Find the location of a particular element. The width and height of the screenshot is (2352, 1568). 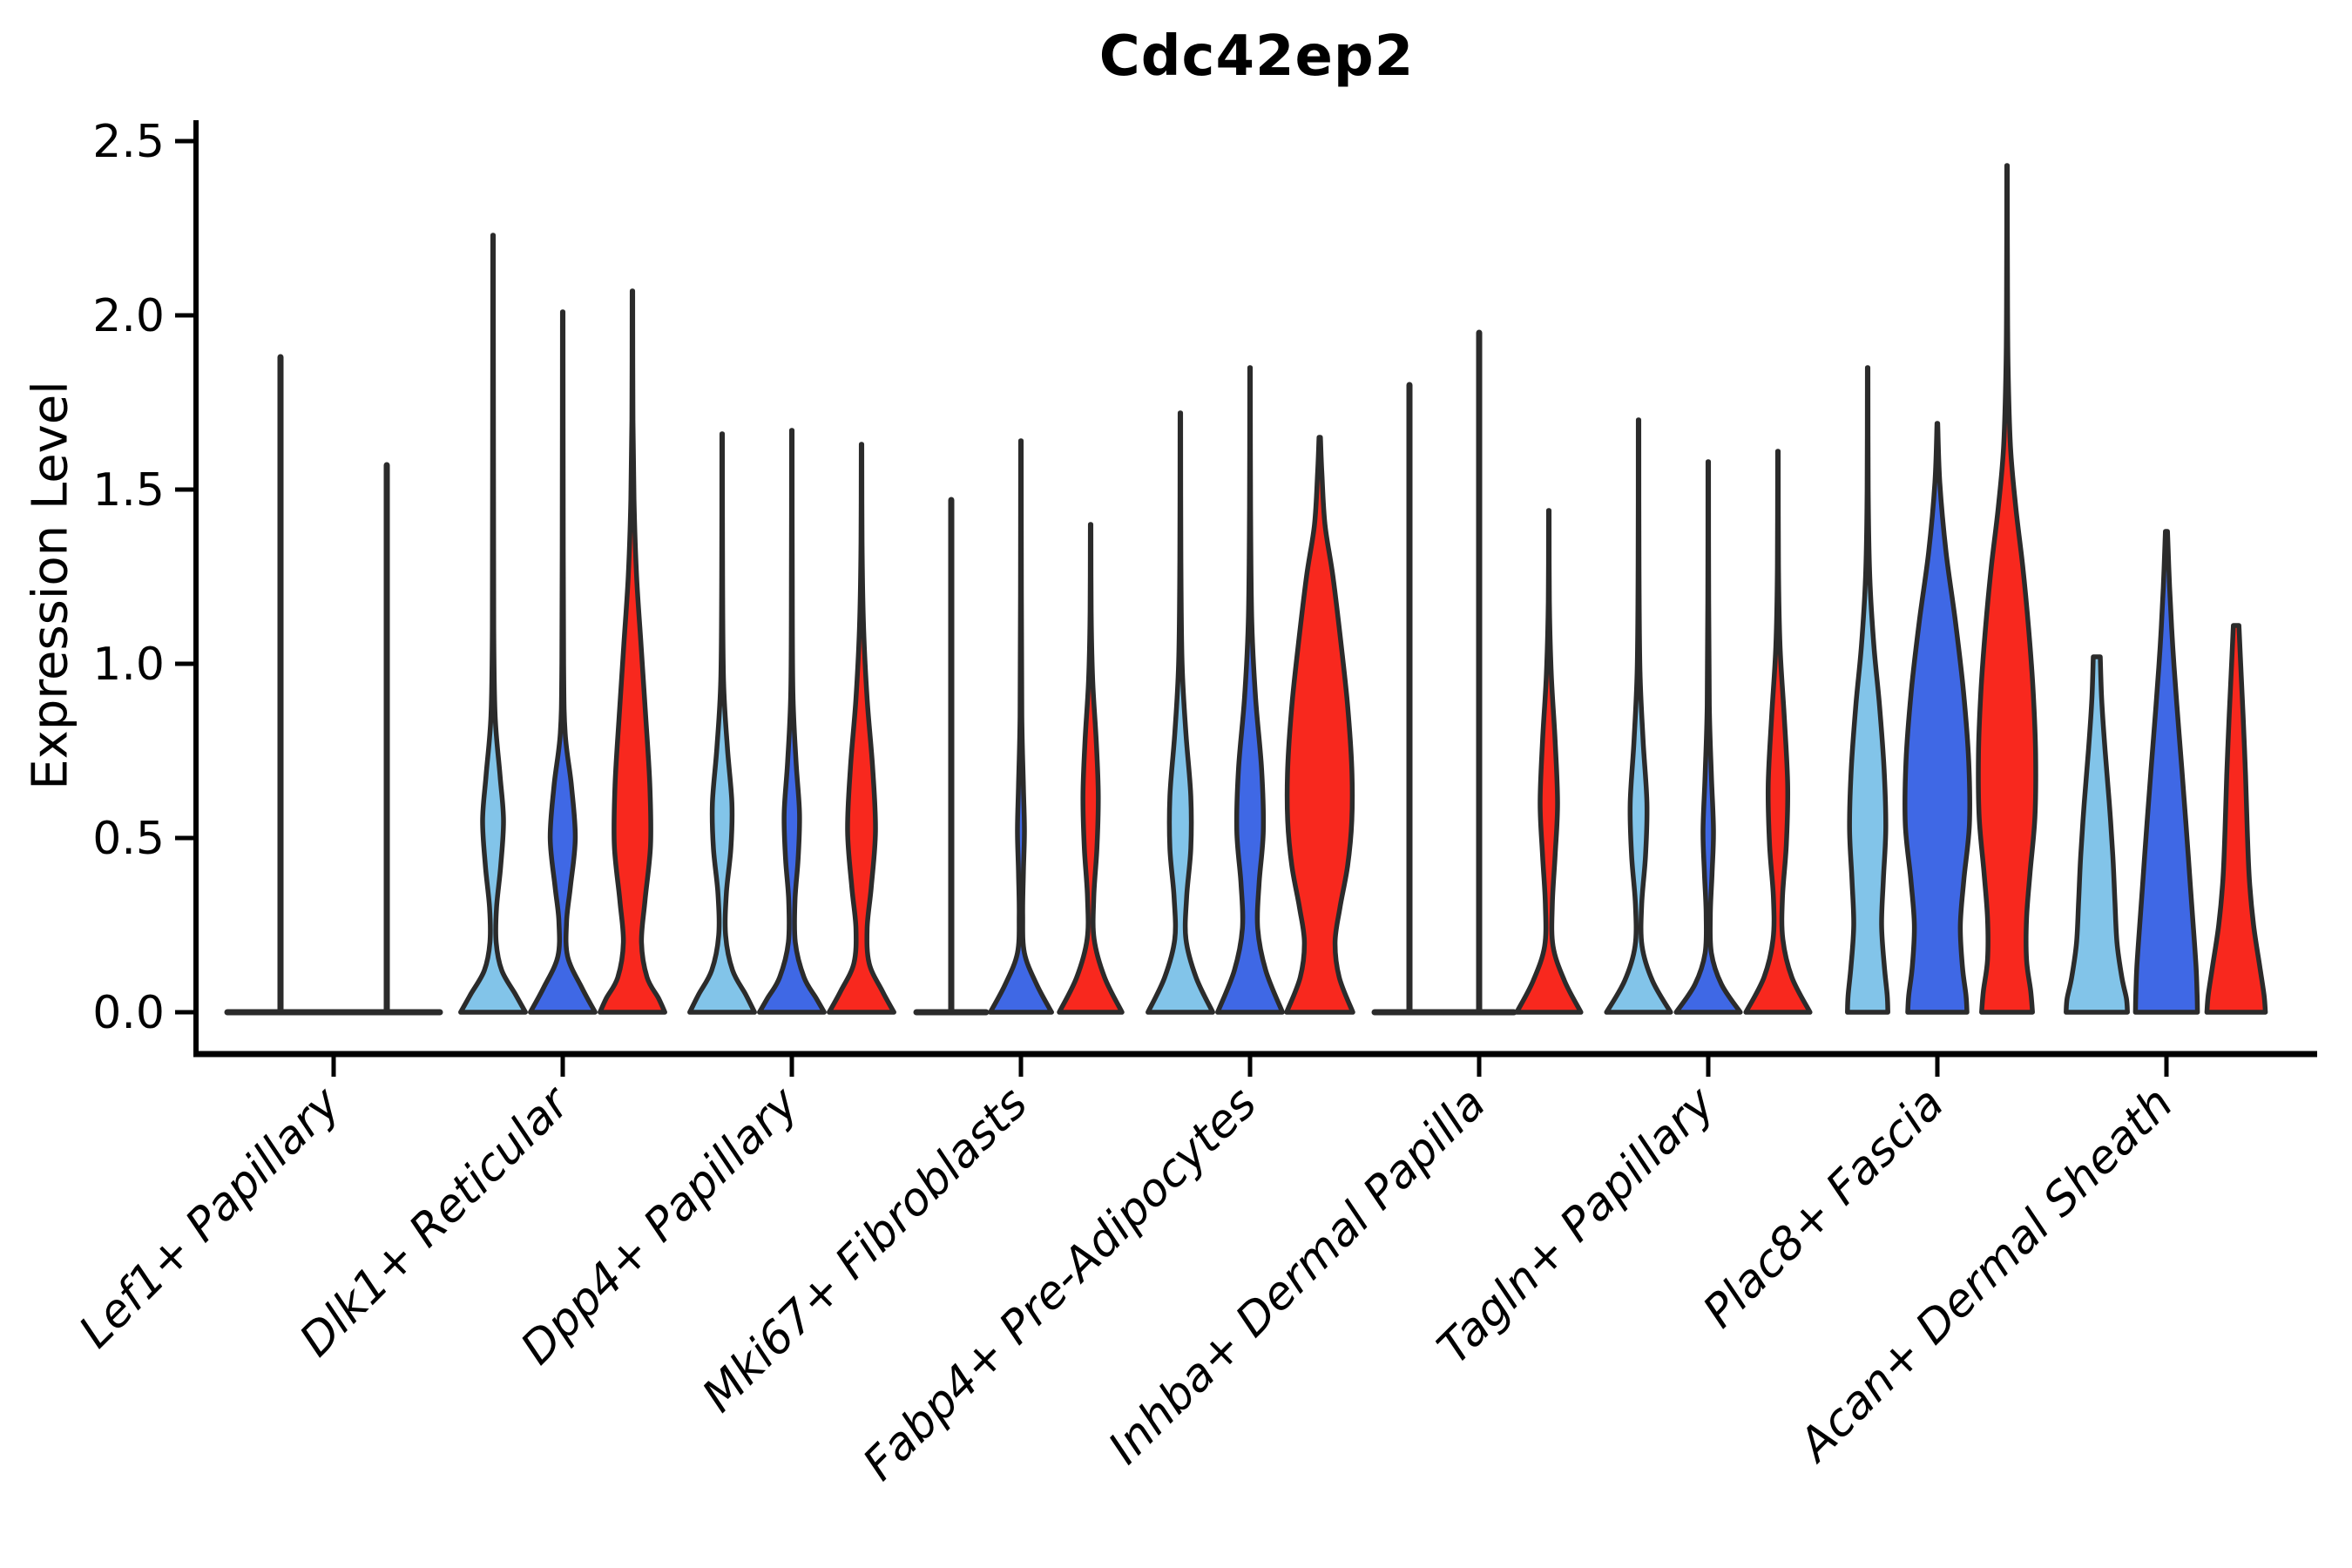

y-tick-label: 0.5 is located at coordinates (129, 839).